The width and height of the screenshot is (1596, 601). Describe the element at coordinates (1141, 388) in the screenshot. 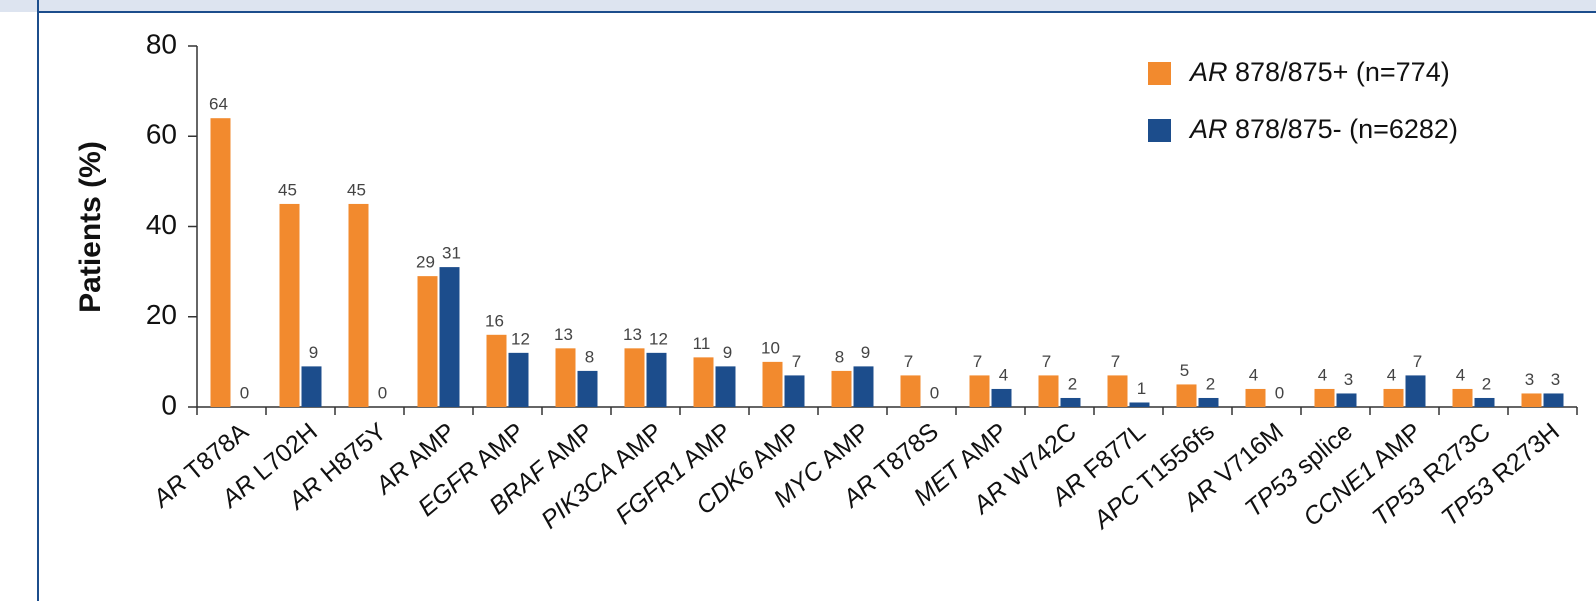

I see `value-label: 1` at that location.